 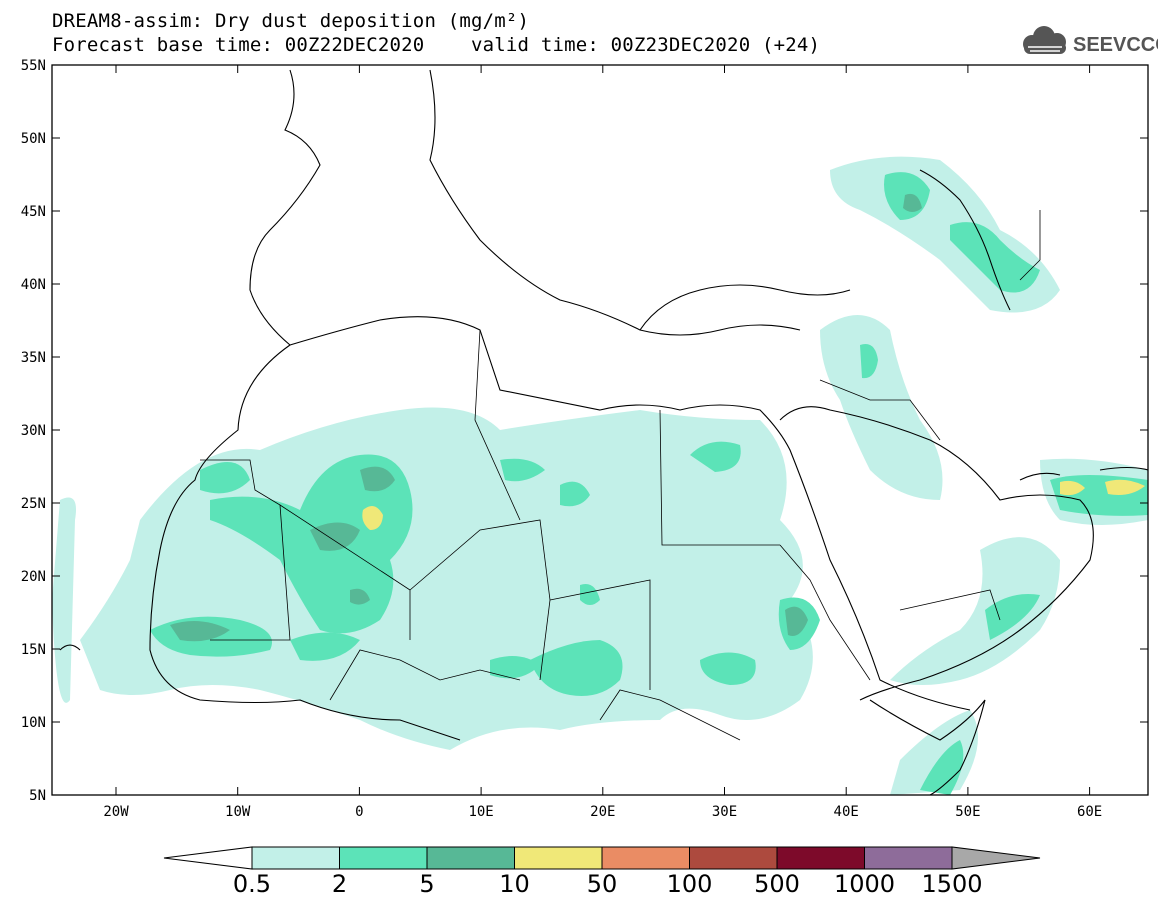 What do you see at coordinates (753, 504) in the screenshot?
I see `deposition-contour-peak` at bounding box center [753, 504].